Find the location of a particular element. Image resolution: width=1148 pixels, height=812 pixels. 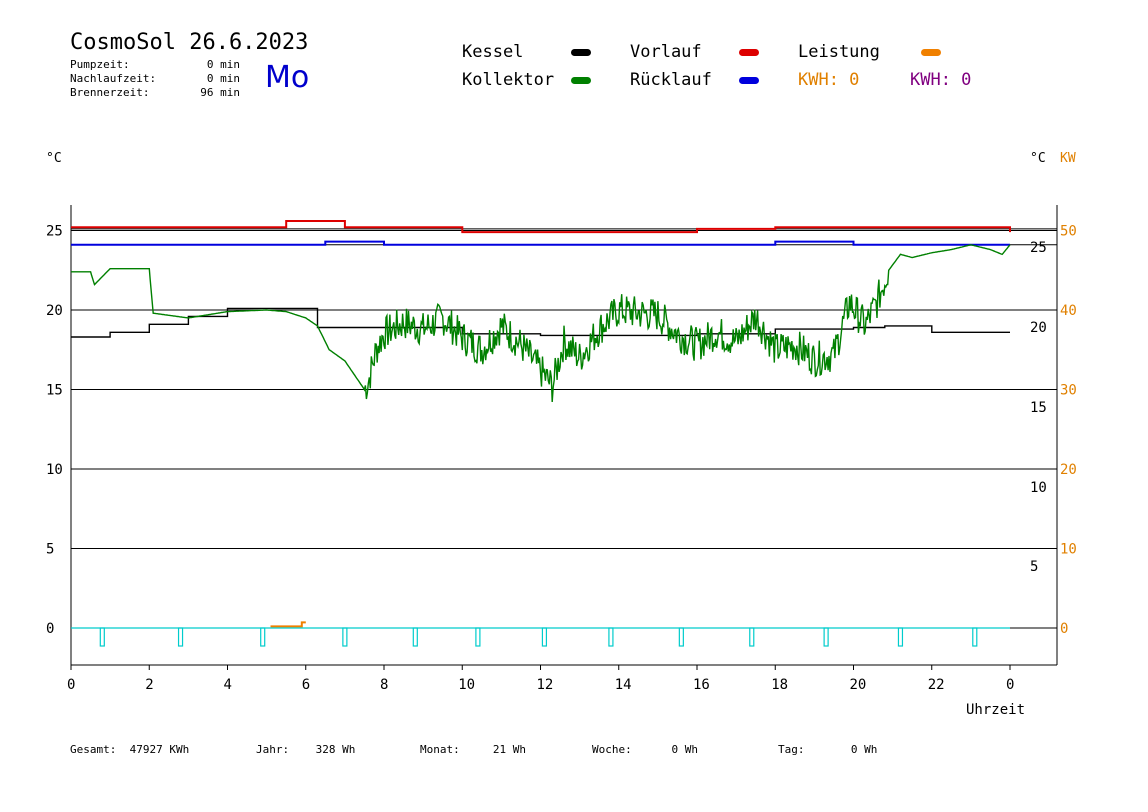

stat-pumpzeit: Pumpzeit: 0 min is located at coordinates (155, 64).